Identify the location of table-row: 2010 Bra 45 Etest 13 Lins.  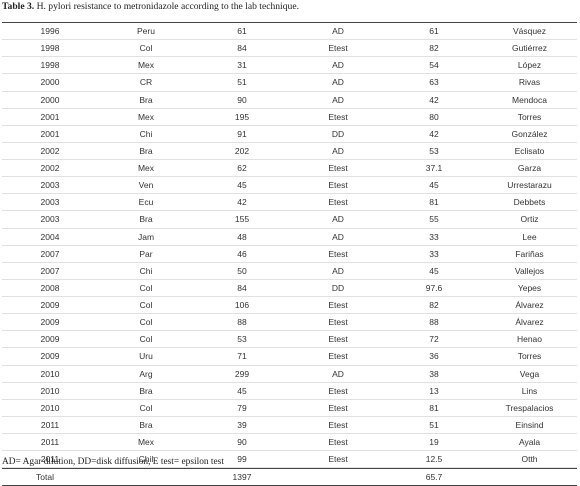
(289, 391).